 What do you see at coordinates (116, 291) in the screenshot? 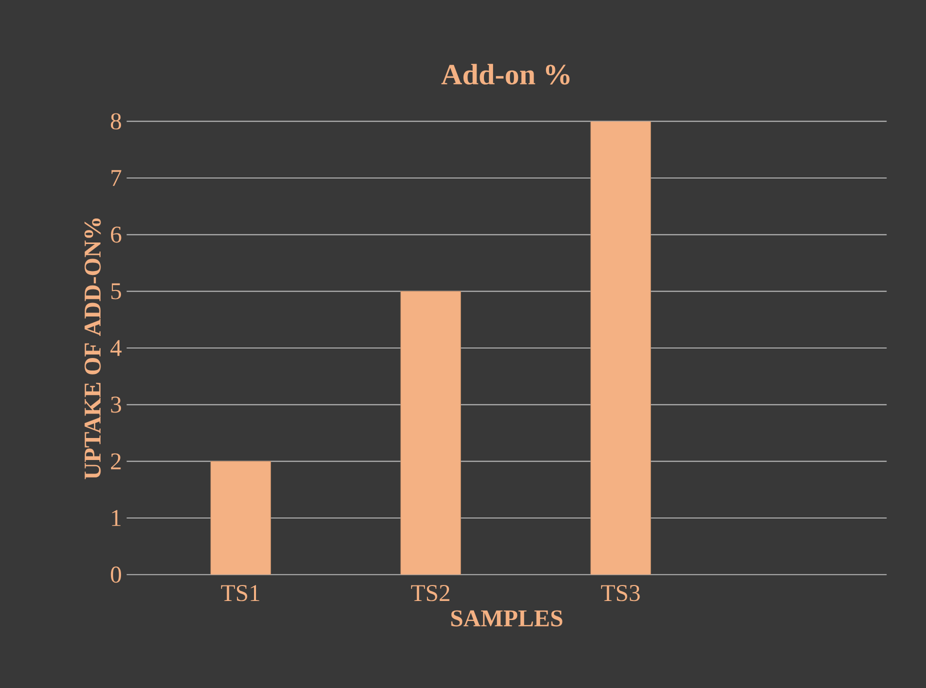
I see `y-tick-label: 5` at bounding box center [116, 291].